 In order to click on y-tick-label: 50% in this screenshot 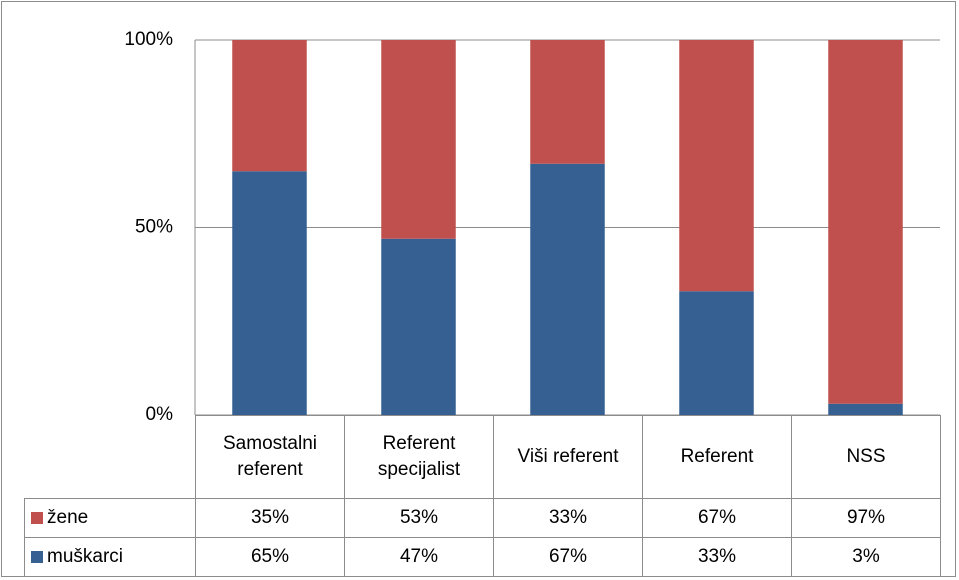, I will do `click(154, 227)`.